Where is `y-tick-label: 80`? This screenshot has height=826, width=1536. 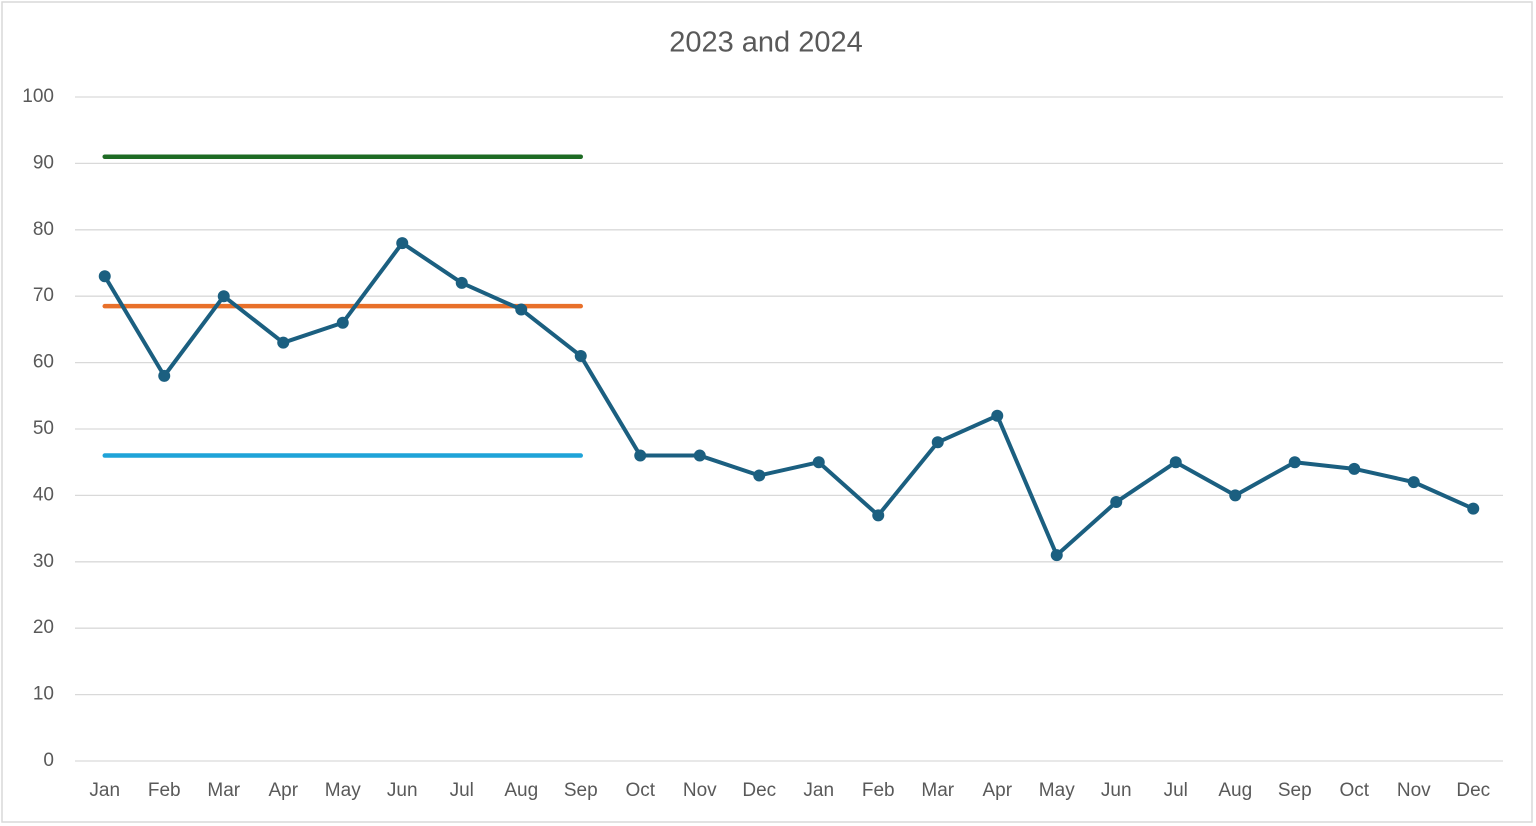 y-tick-label: 80 is located at coordinates (43, 229).